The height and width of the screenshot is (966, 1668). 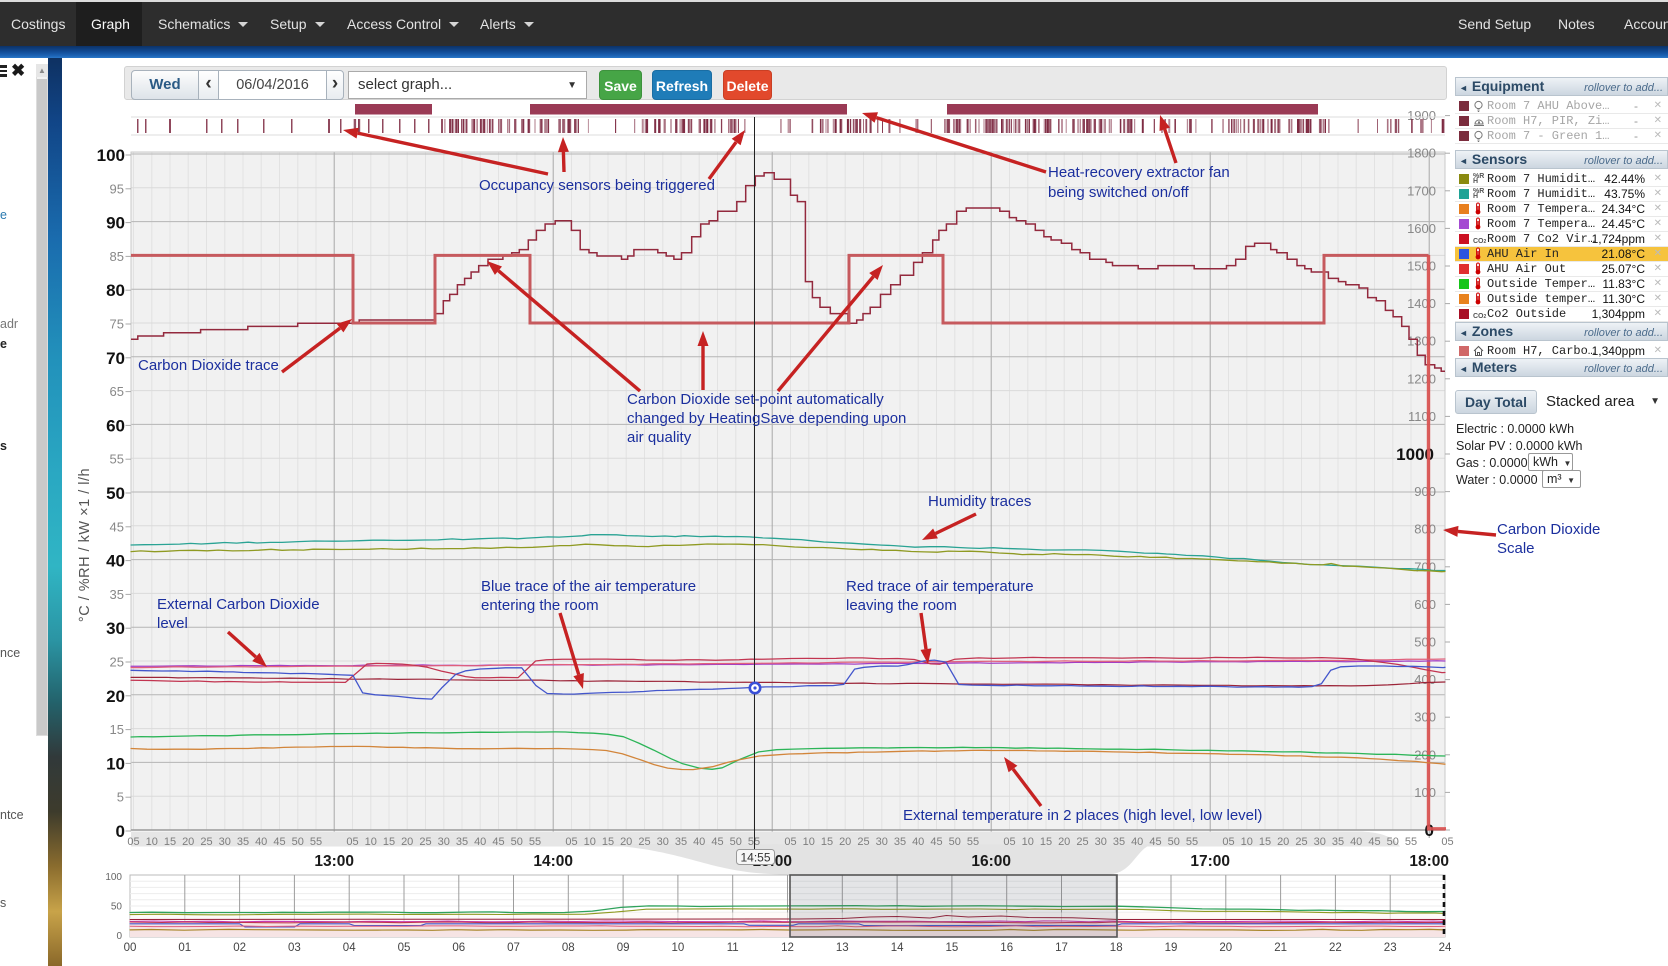 What do you see at coordinates (117, 188) in the screenshot?
I see `svg-text: 95` at bounding box center [117, 188].